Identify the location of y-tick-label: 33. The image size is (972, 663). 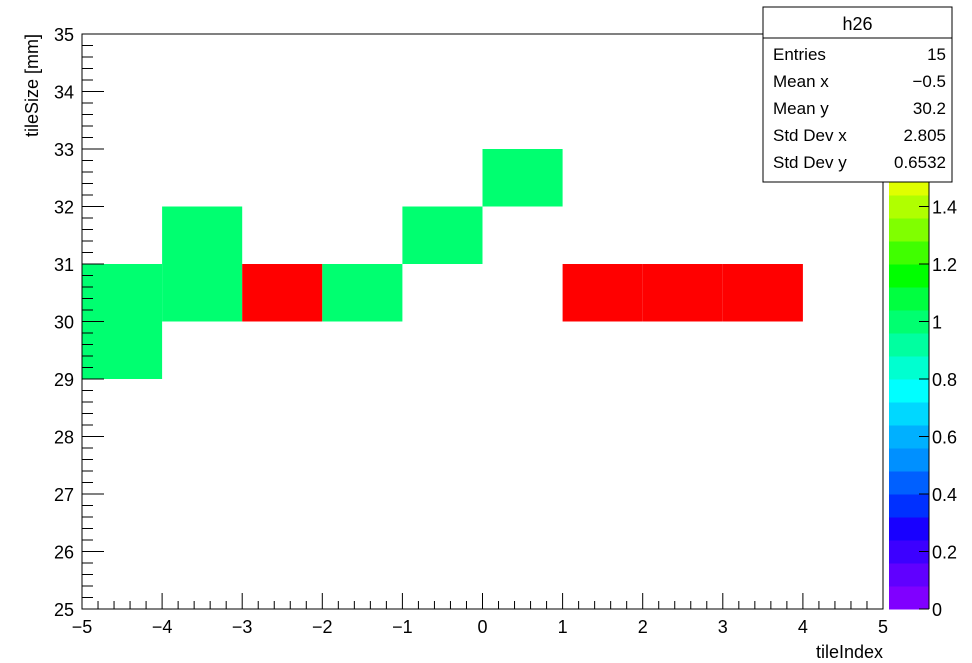
(64, 150).